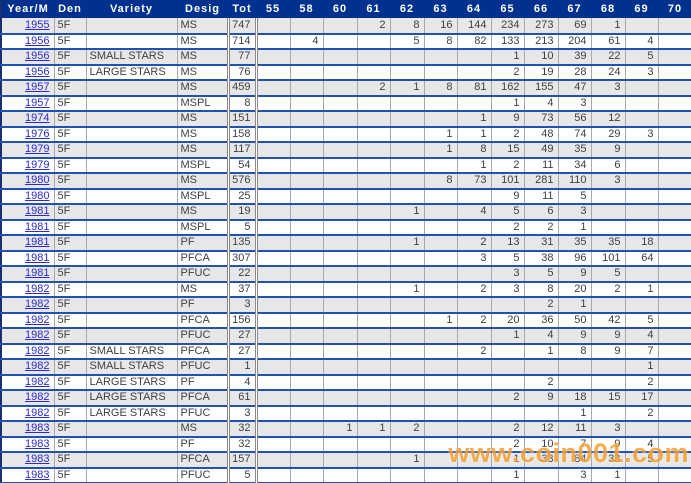 This screenshot has height=483, width=691. Describe the element at coordinates (132, 72) in the screenshot. I see `variety-cell: LARGE STARS` at that location.